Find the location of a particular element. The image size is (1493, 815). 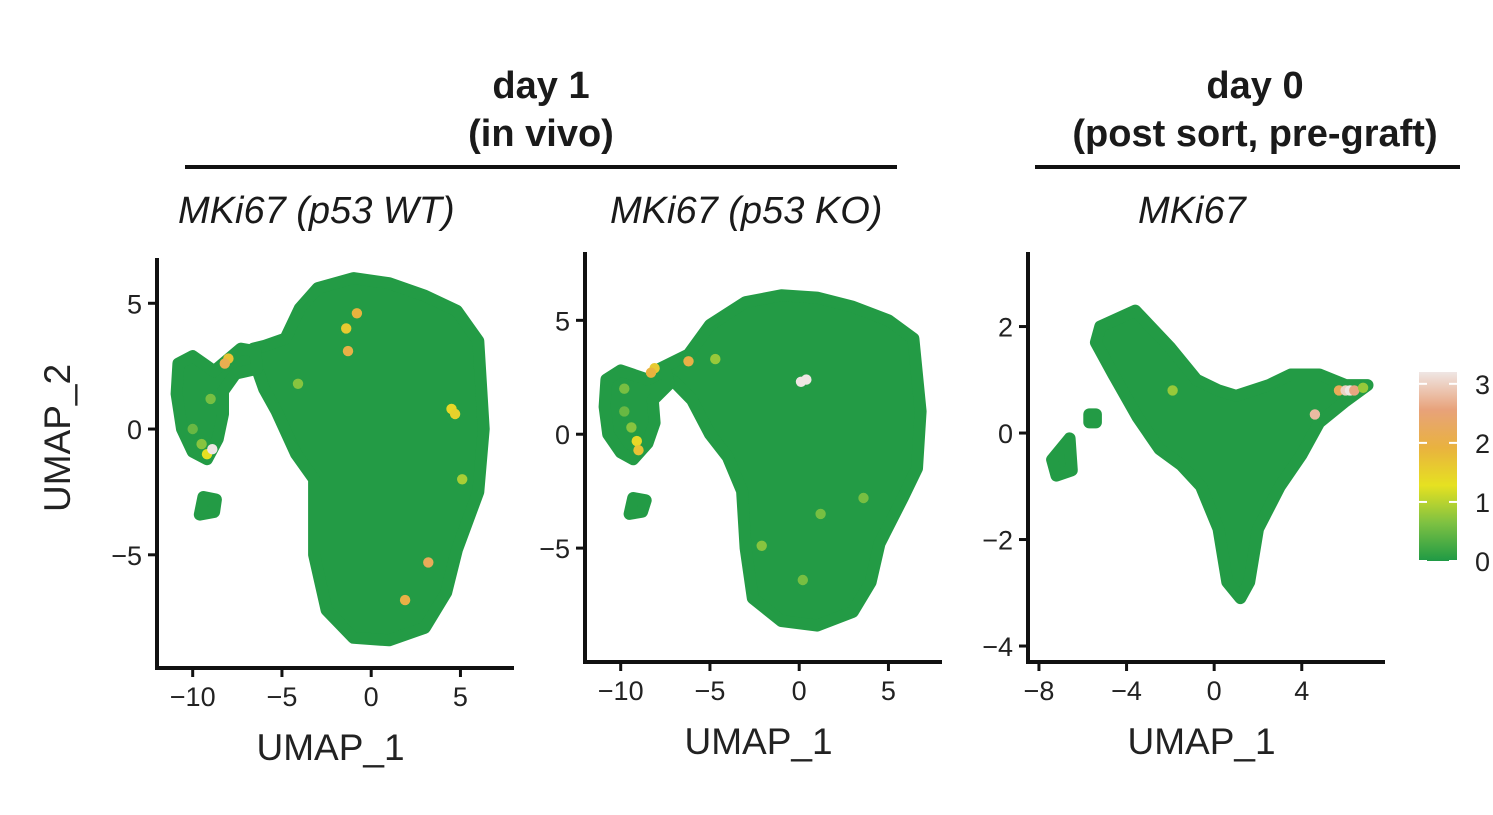

x-tick-label: −4 is located at coordinates (1126, 691).